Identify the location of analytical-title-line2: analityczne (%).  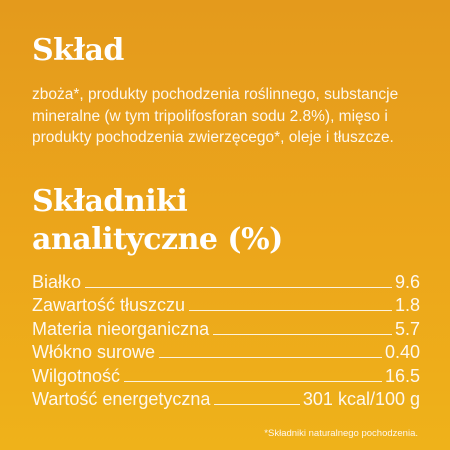
(157, 239).